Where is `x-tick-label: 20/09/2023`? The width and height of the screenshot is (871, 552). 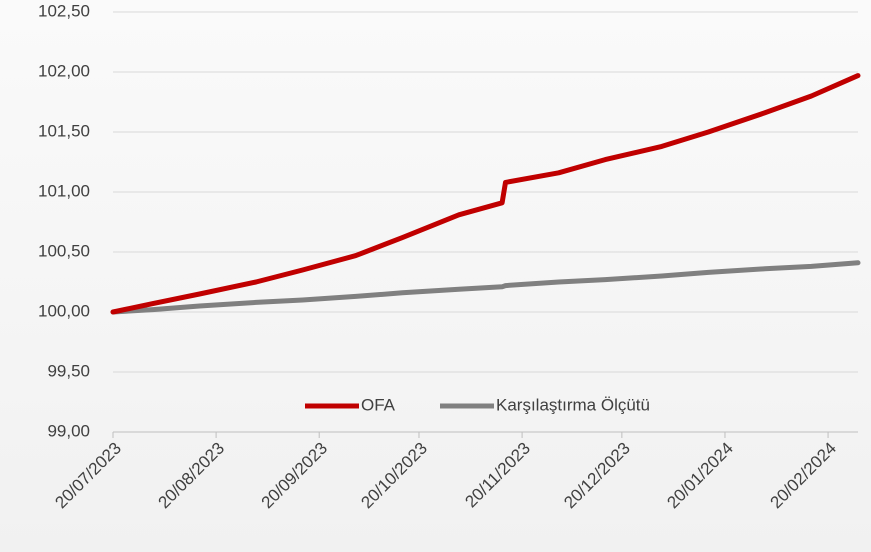
x-tick-label: 20/09/2023 is located at coordinates (295, 476).